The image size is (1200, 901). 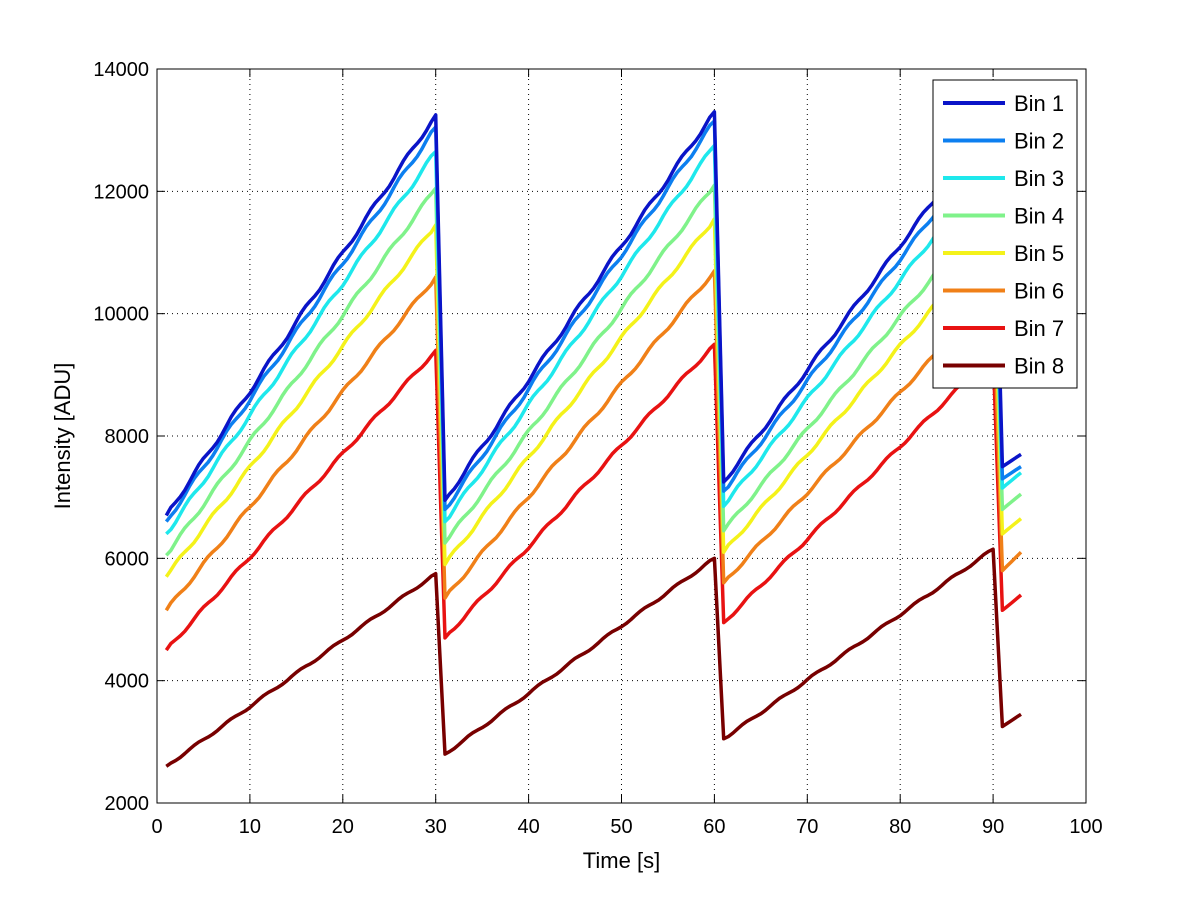 I want to click on legend: Bin 1 Bin 2 Bin 3 Bin 4 Bin 5 Bin 6 Bin 7 Bin 8, so click(x=1005, y=234).